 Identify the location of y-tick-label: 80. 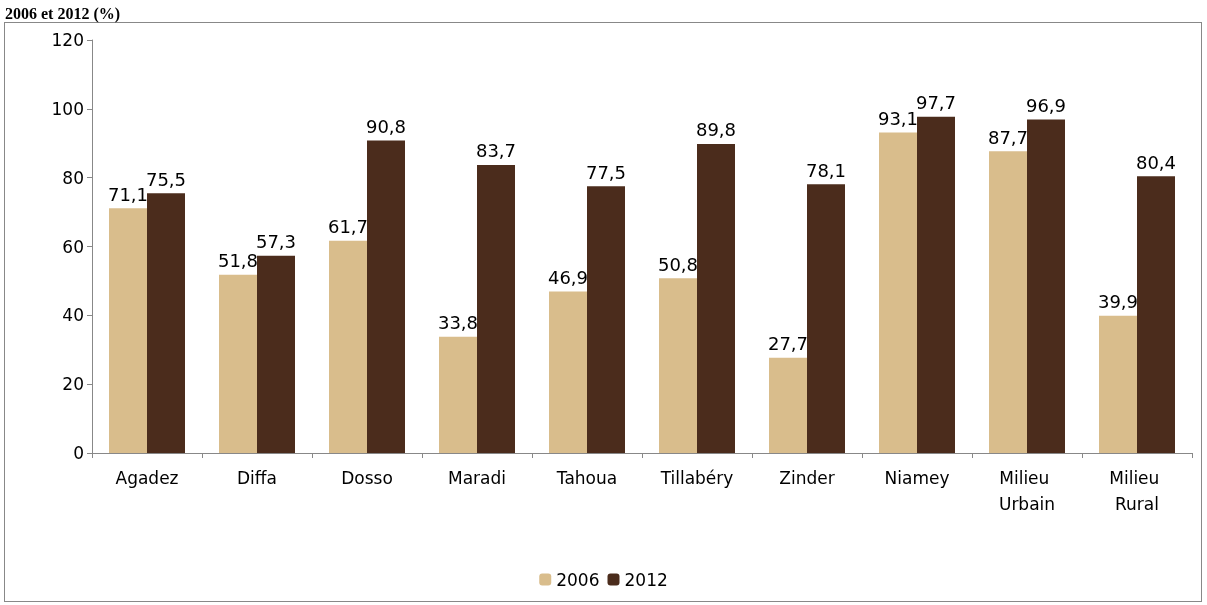
(73, 177).